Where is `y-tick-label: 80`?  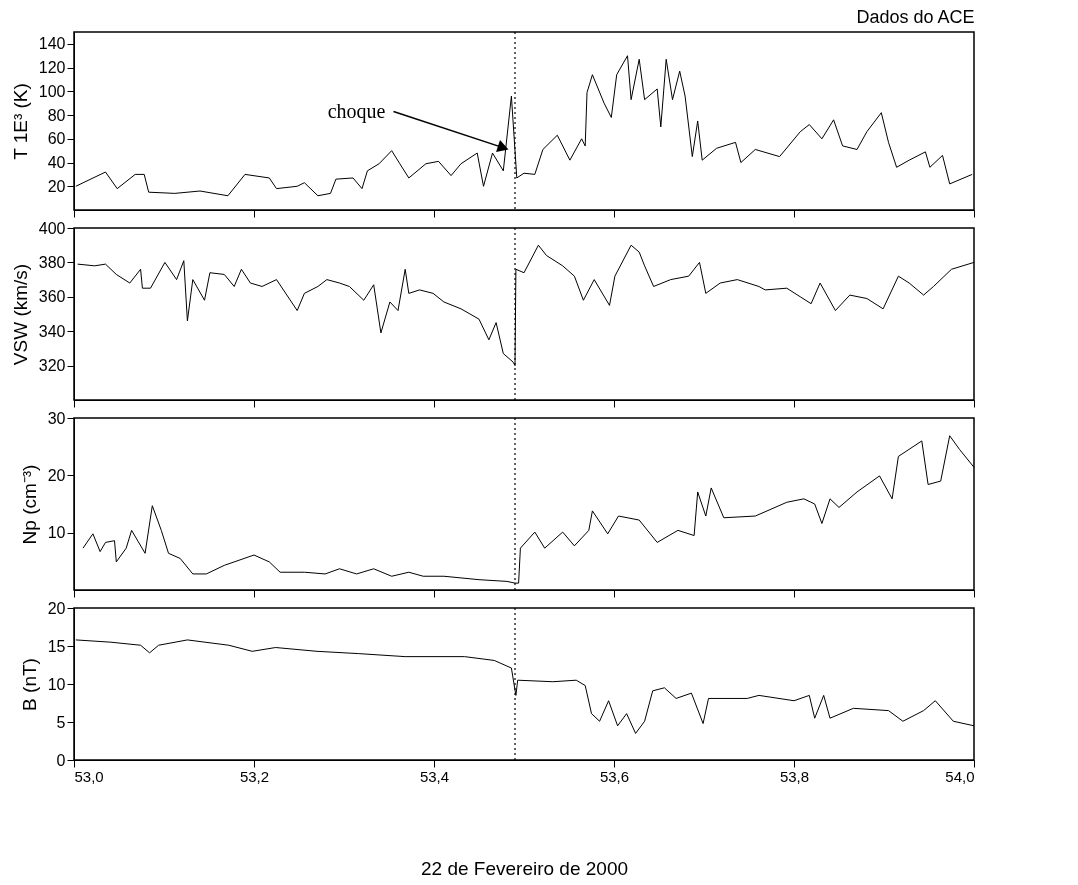 y-tick-label: 80 is located at coordinates (56, 115).